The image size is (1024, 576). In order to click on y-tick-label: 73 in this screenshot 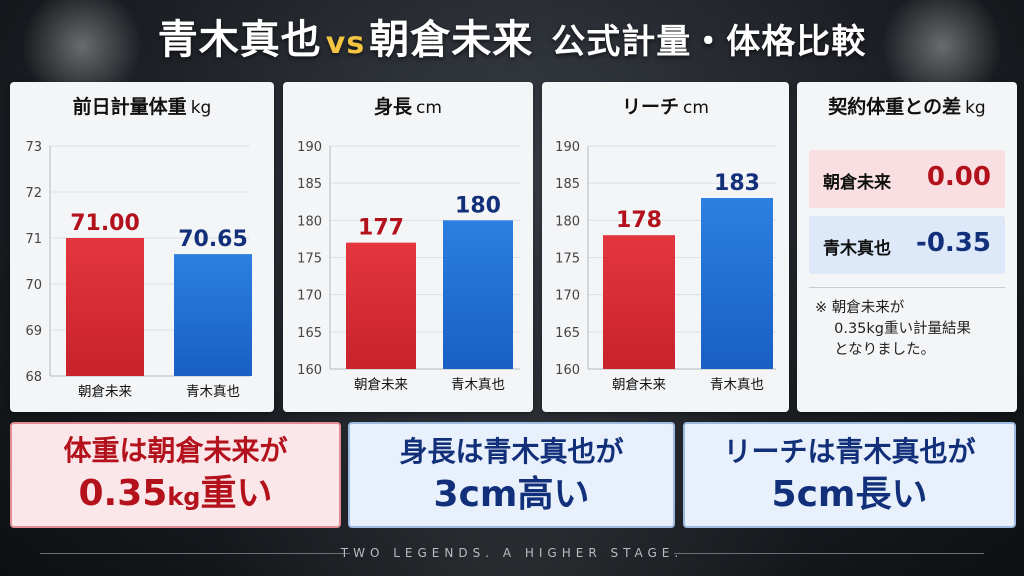, I will do `click(33, 147)`.